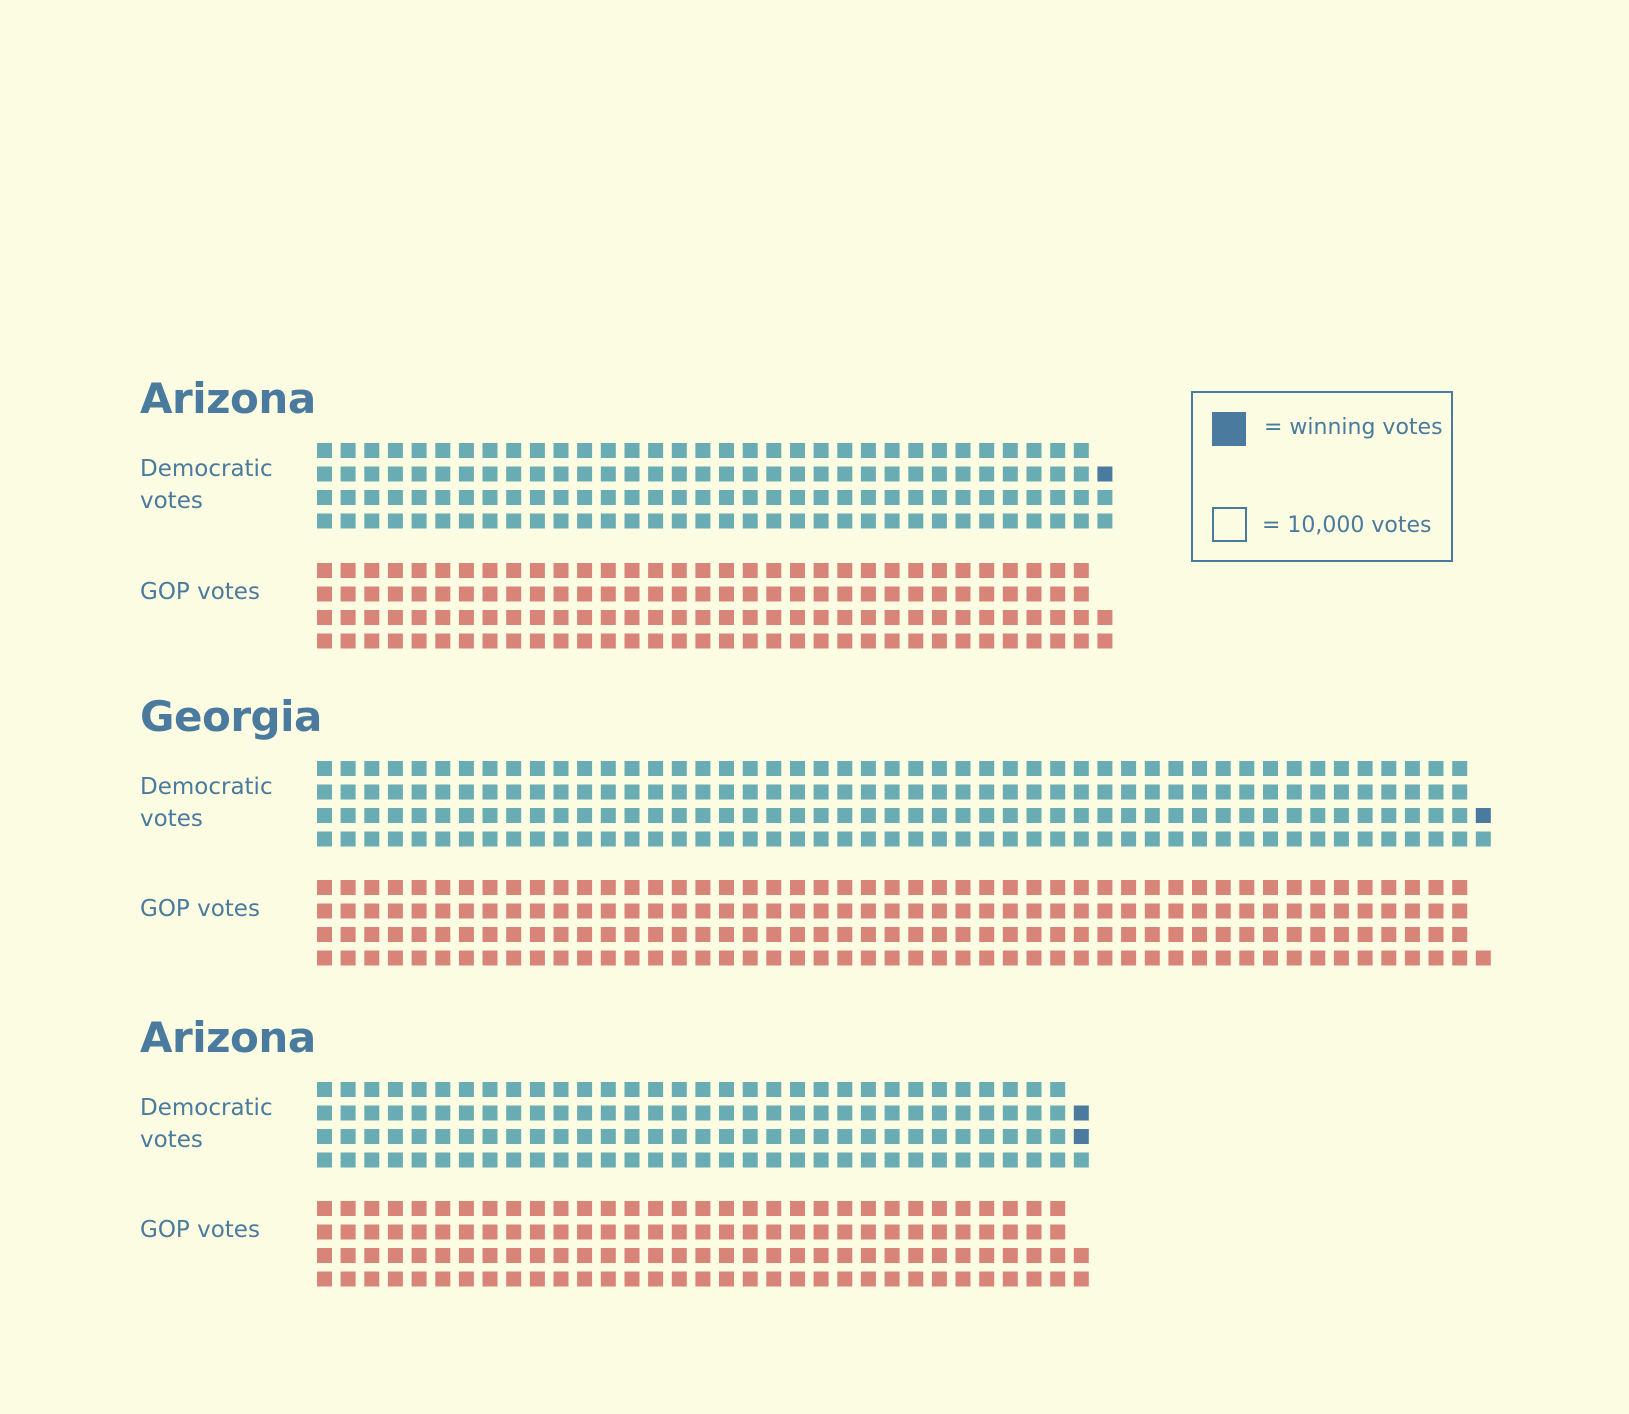 The image size is (1629, 1414). Describe the element at coordinates (200, 909) in the screenshot. I see `gop-votes-label: GOP votes` at that location.